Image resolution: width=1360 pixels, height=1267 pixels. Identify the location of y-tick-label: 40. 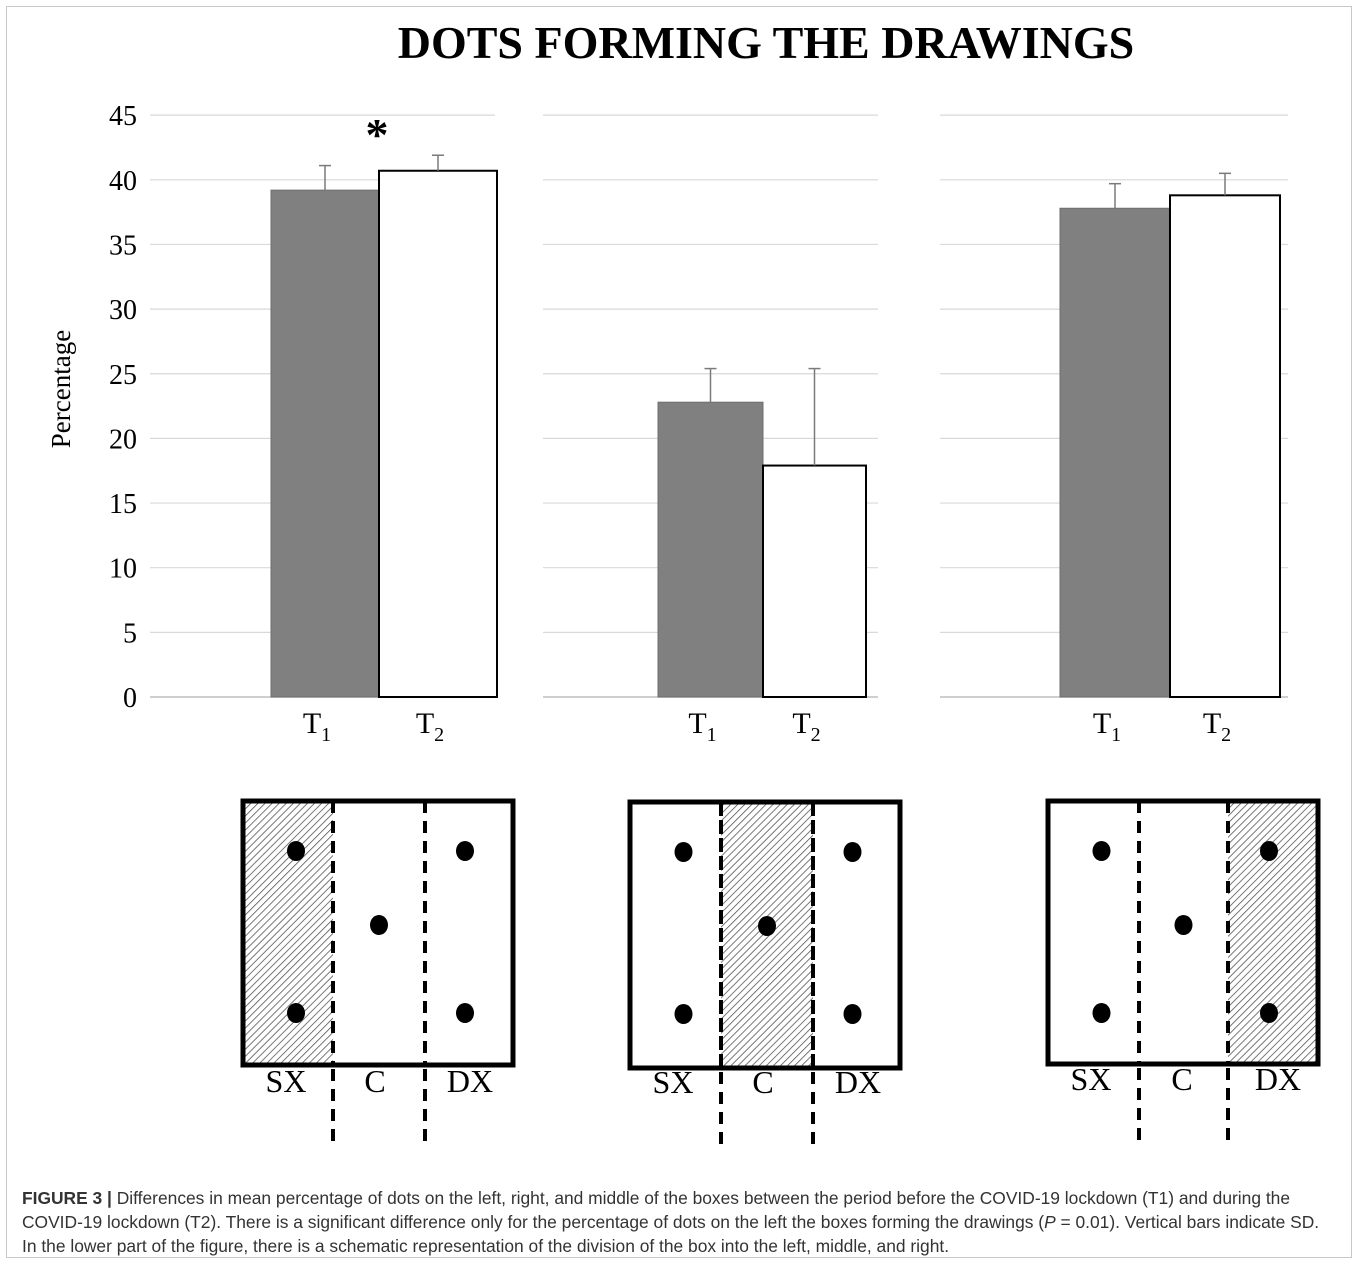
(123, 181).